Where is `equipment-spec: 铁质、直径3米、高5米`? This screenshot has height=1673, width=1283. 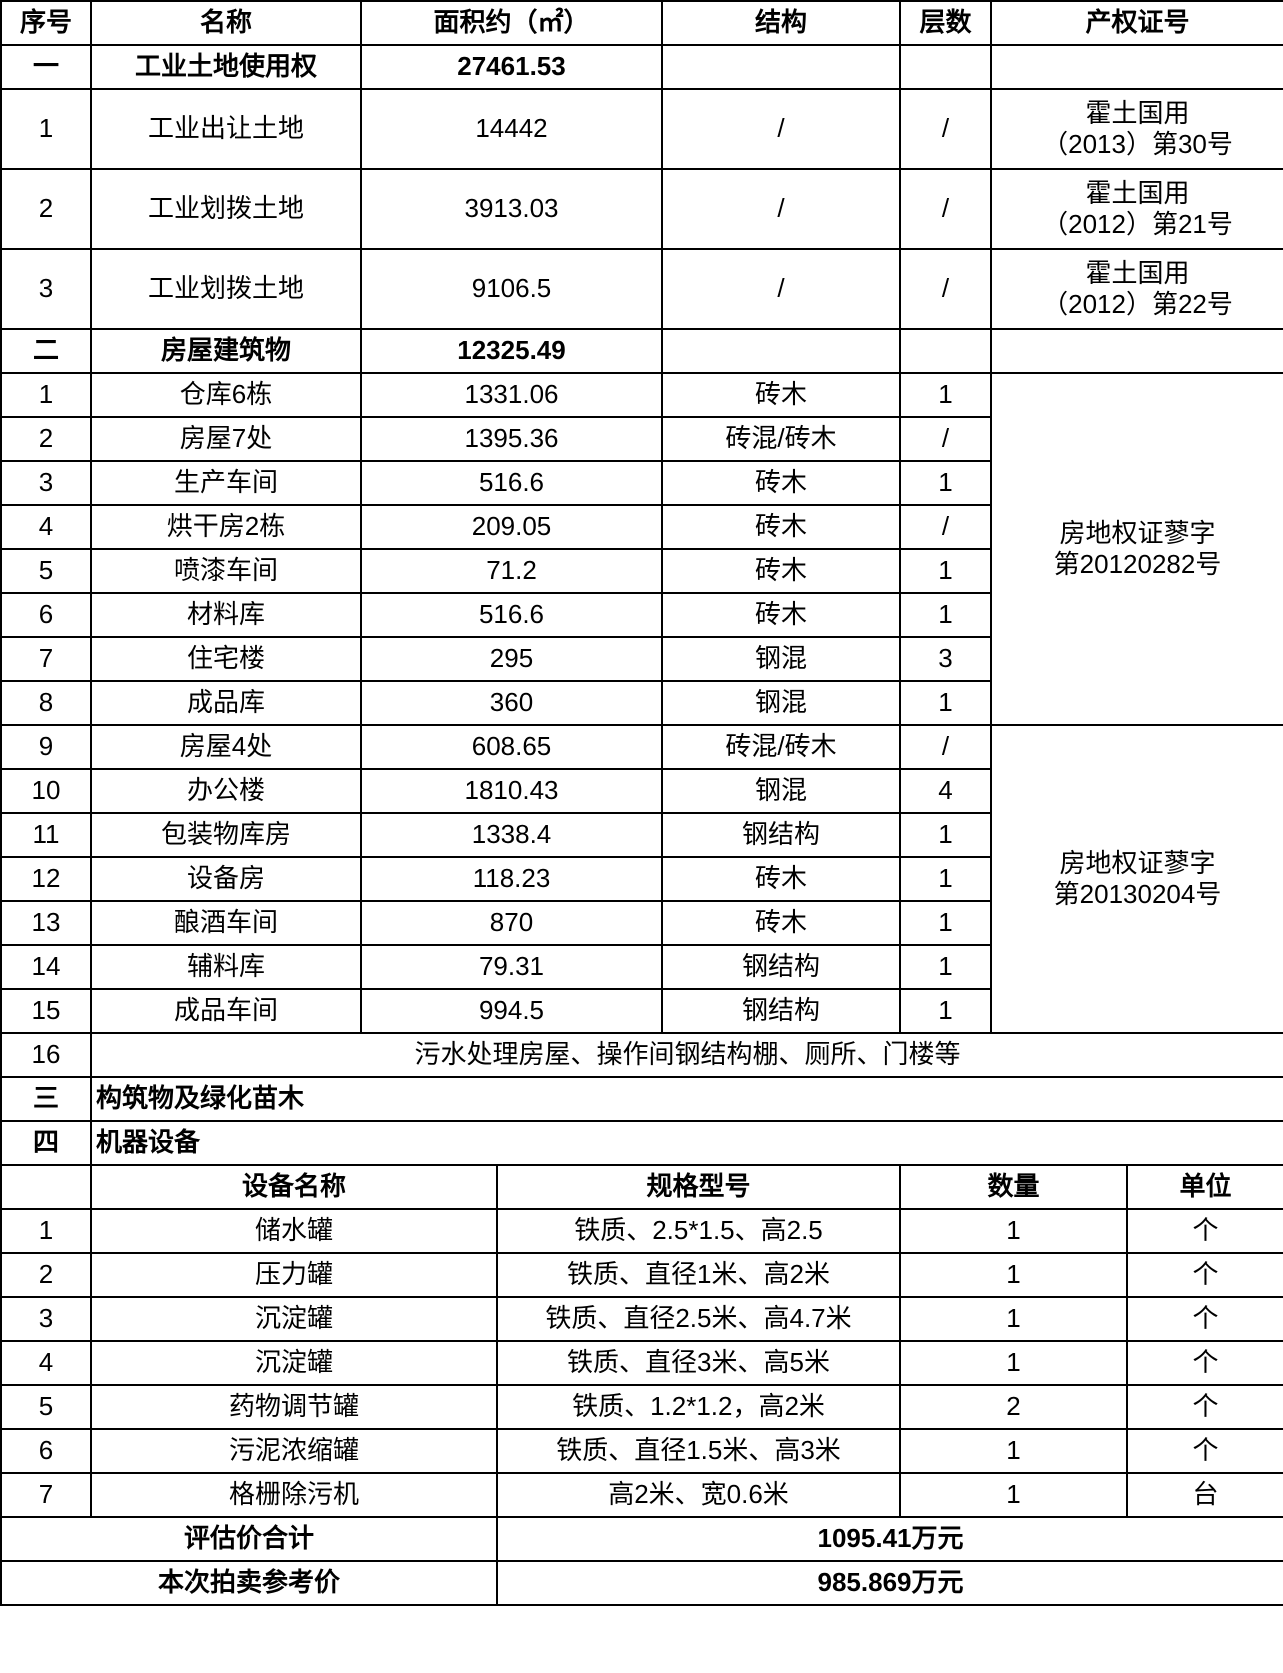 equipment-spec: 铁质、直径3米、高5米 is located at coordinates (698, 1363).